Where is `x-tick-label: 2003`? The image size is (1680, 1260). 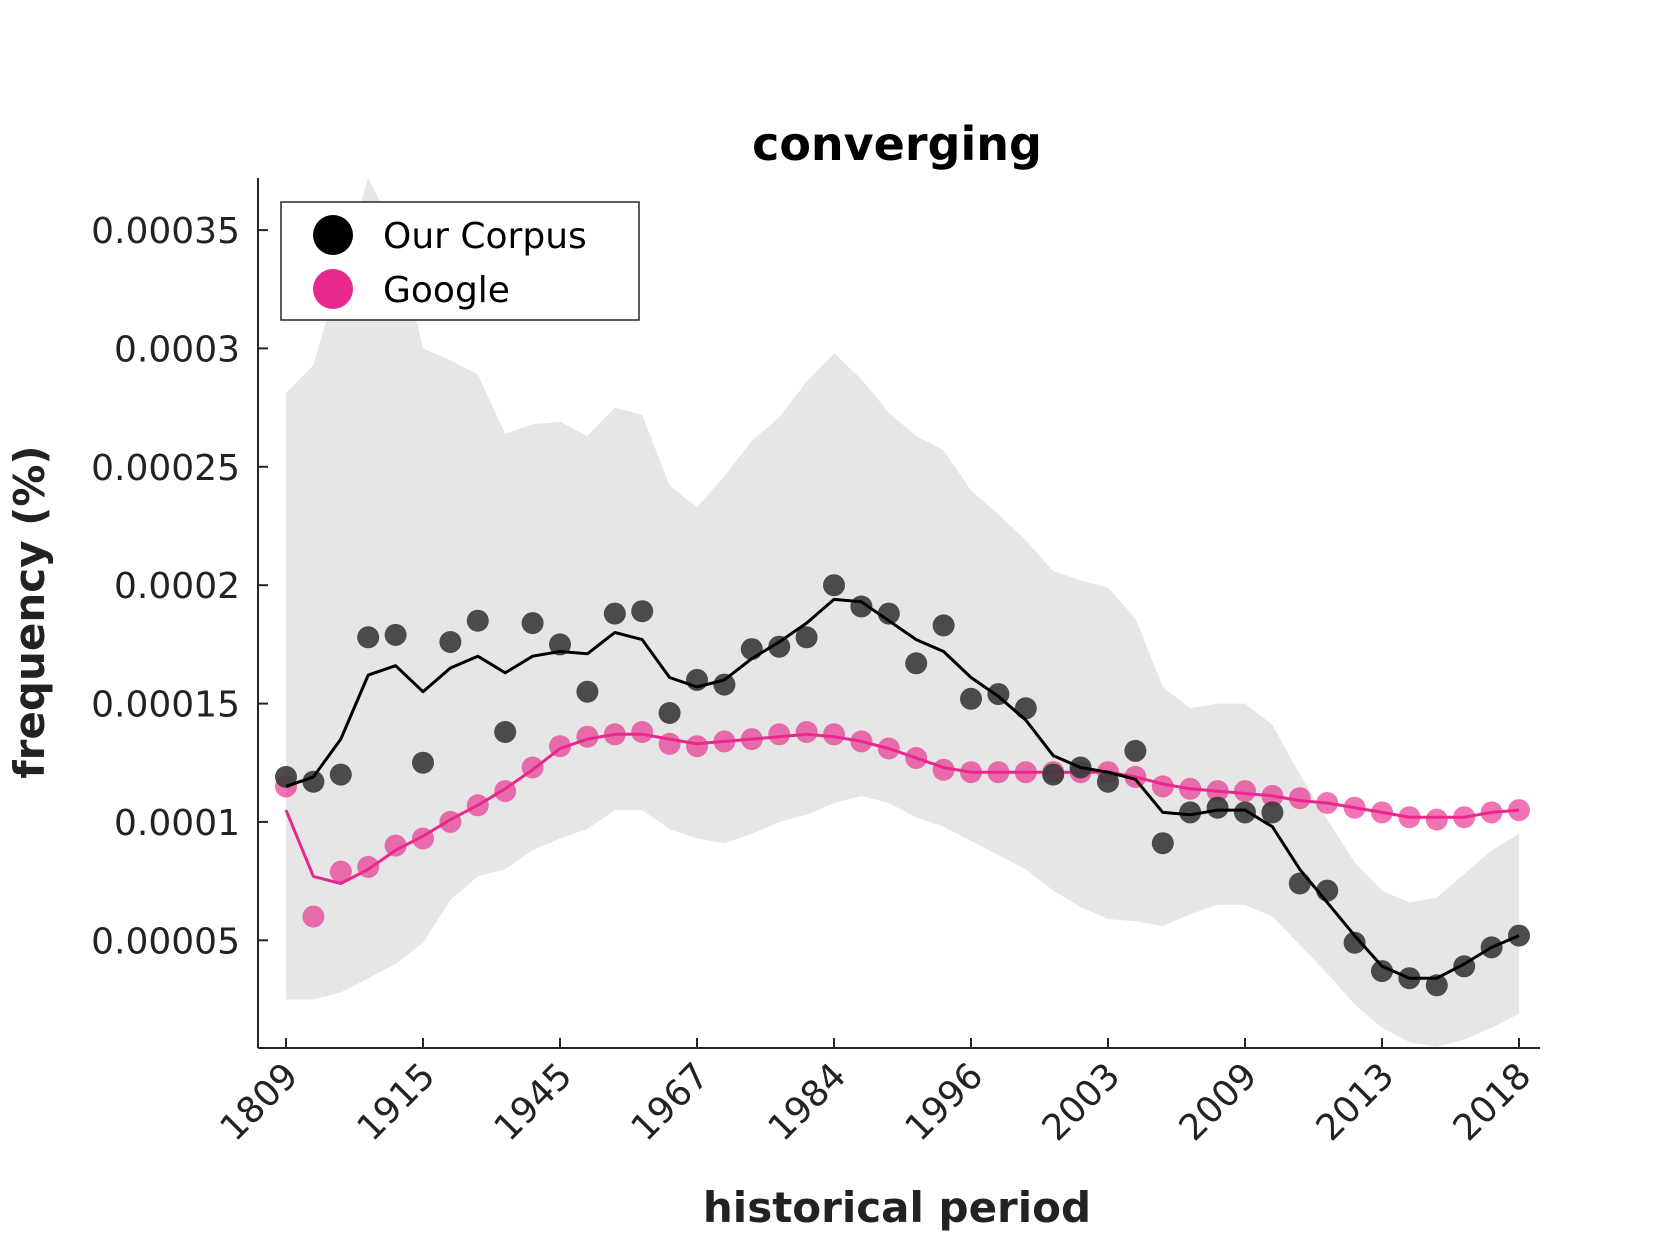 x-tick-label: 2003 is located at coordinates (1082, 1102).